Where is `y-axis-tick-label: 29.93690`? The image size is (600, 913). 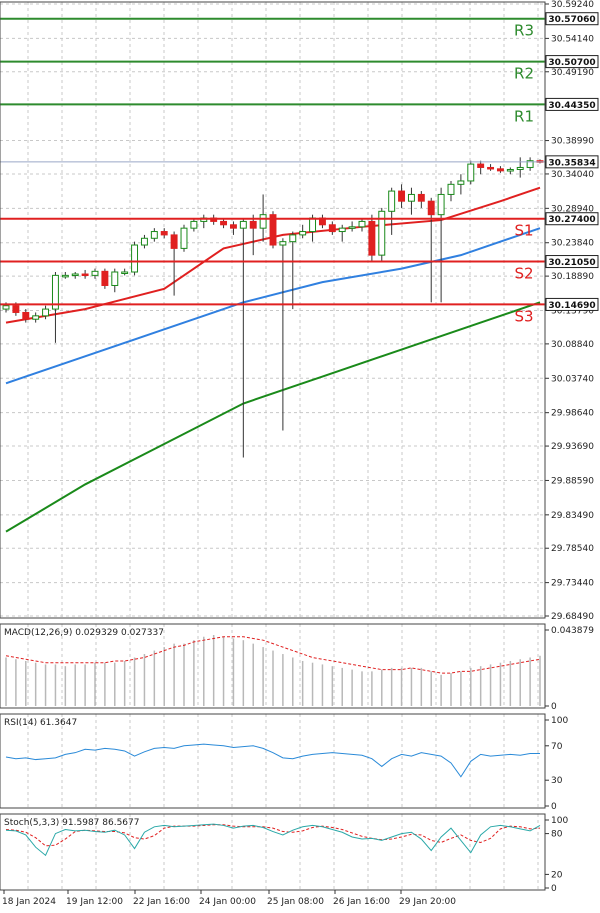
y-axis-tick-label: 29.93690 is located at coordinates (572, 447).